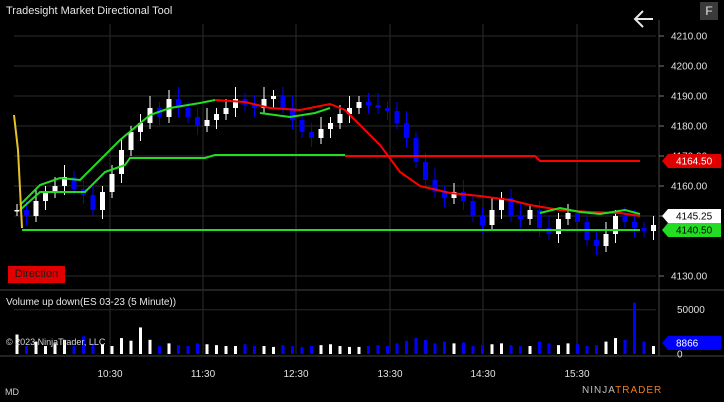 This screenshot has width=724, height=402. What do you see at coordinates (36, 274) in the screenshot?
I see `direction-button: Direction` at bounding box center [36, 274].